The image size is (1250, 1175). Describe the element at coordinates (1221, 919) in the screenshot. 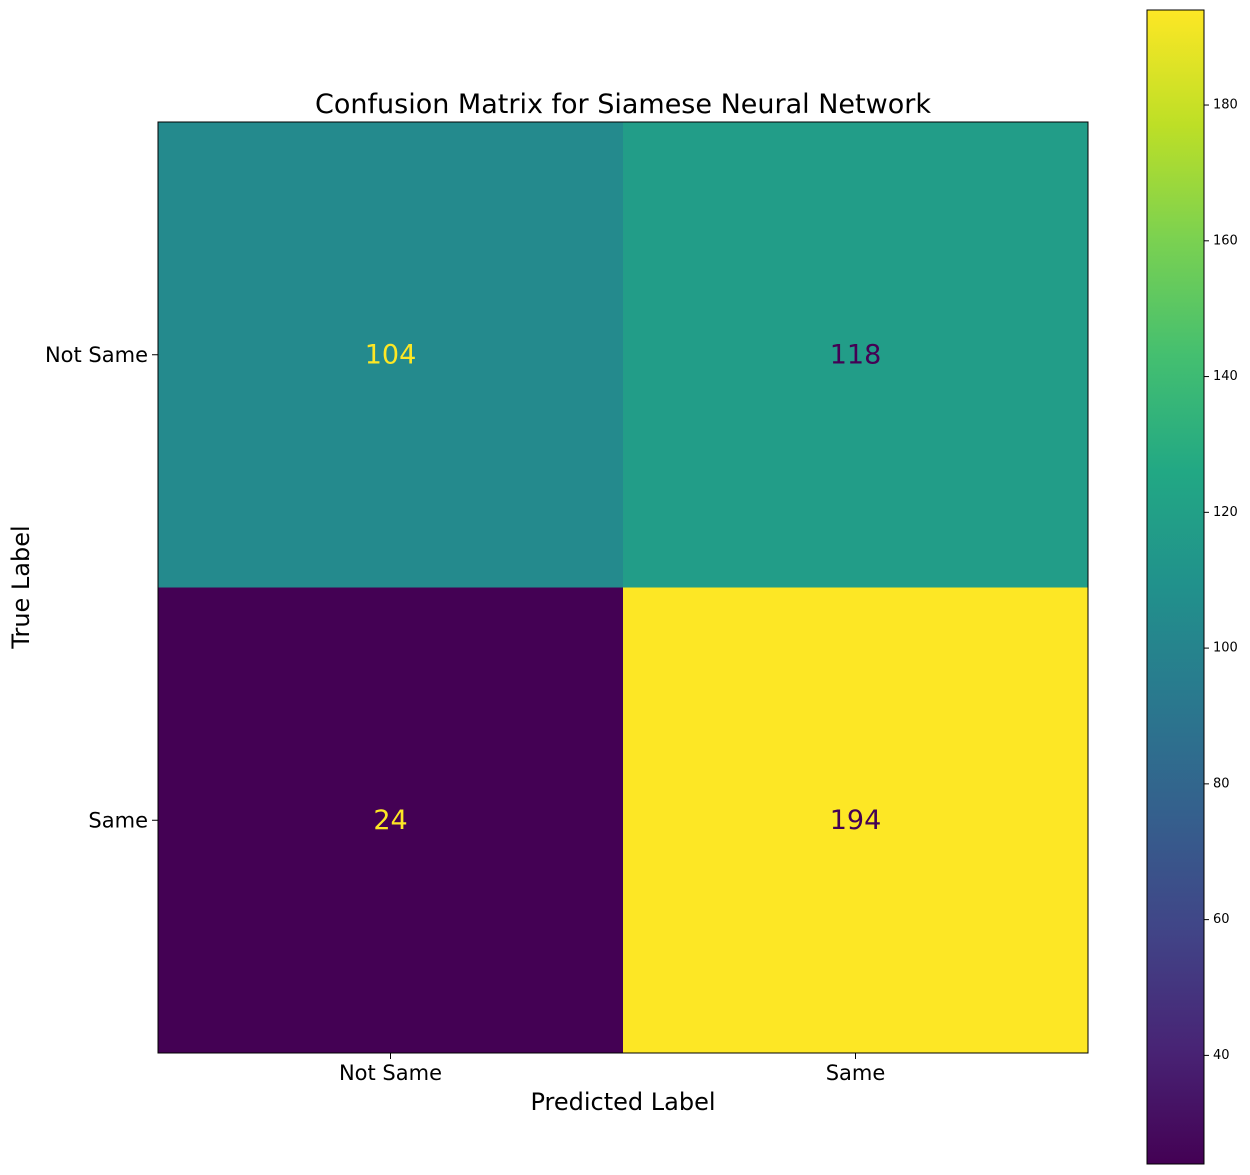

I see `colorbar-tick-label: 60` at that location.